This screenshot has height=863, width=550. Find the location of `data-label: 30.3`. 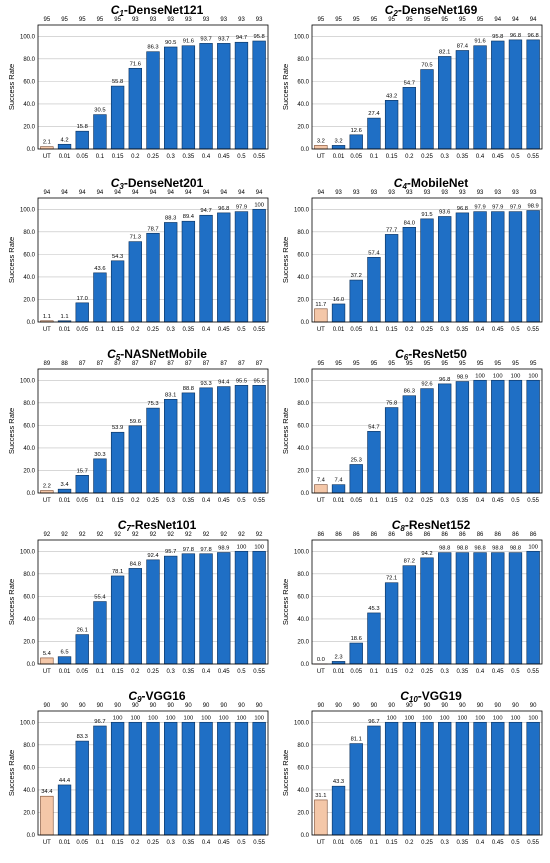

data-label: 30.3 is located at coordinates (99, 455).